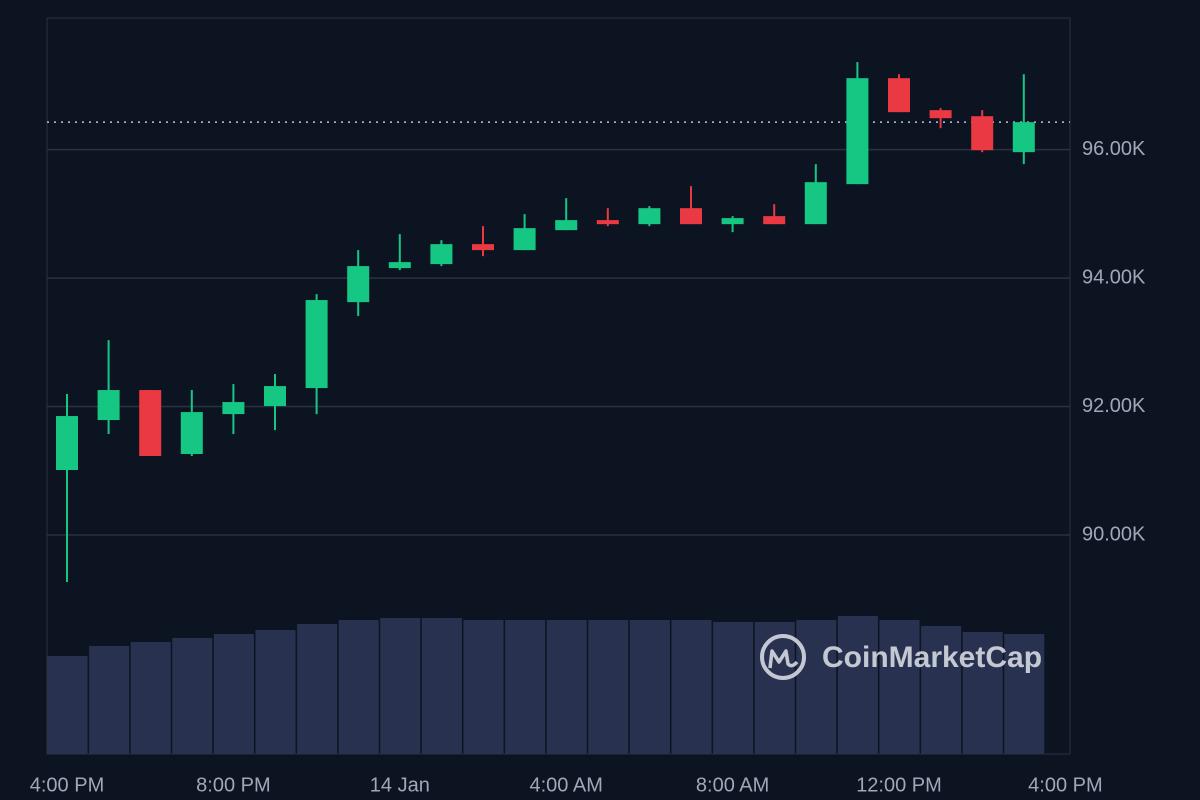  I want to click on logo-ring, so click(783, 657).